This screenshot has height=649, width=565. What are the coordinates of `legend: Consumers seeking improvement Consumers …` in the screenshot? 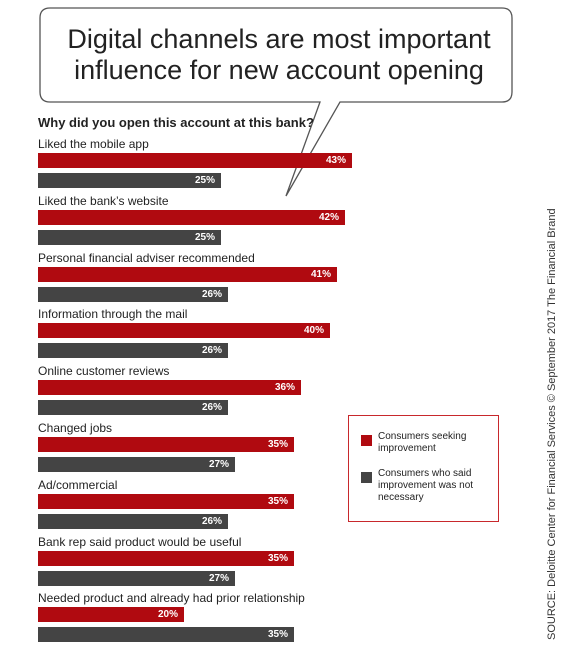 It's located at (423, 468).